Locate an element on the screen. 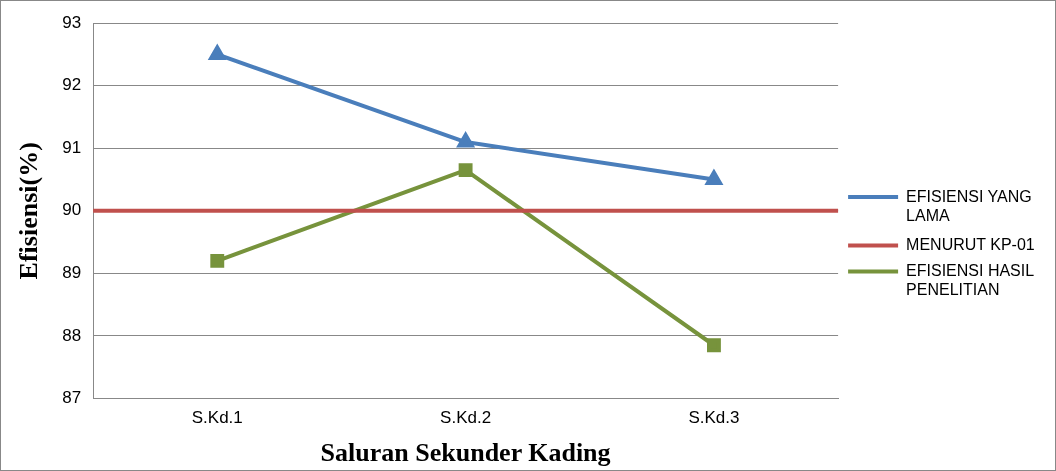  y-tick-label: 90 is located at coordinates (72, 210).